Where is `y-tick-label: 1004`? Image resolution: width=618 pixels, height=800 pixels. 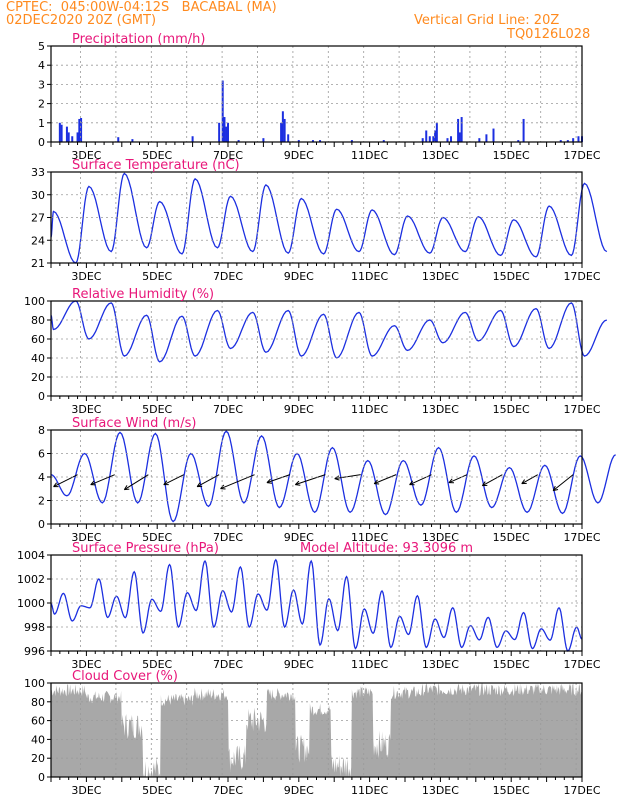 y-tick-label: 1004 is located at coordinates (31, 555).